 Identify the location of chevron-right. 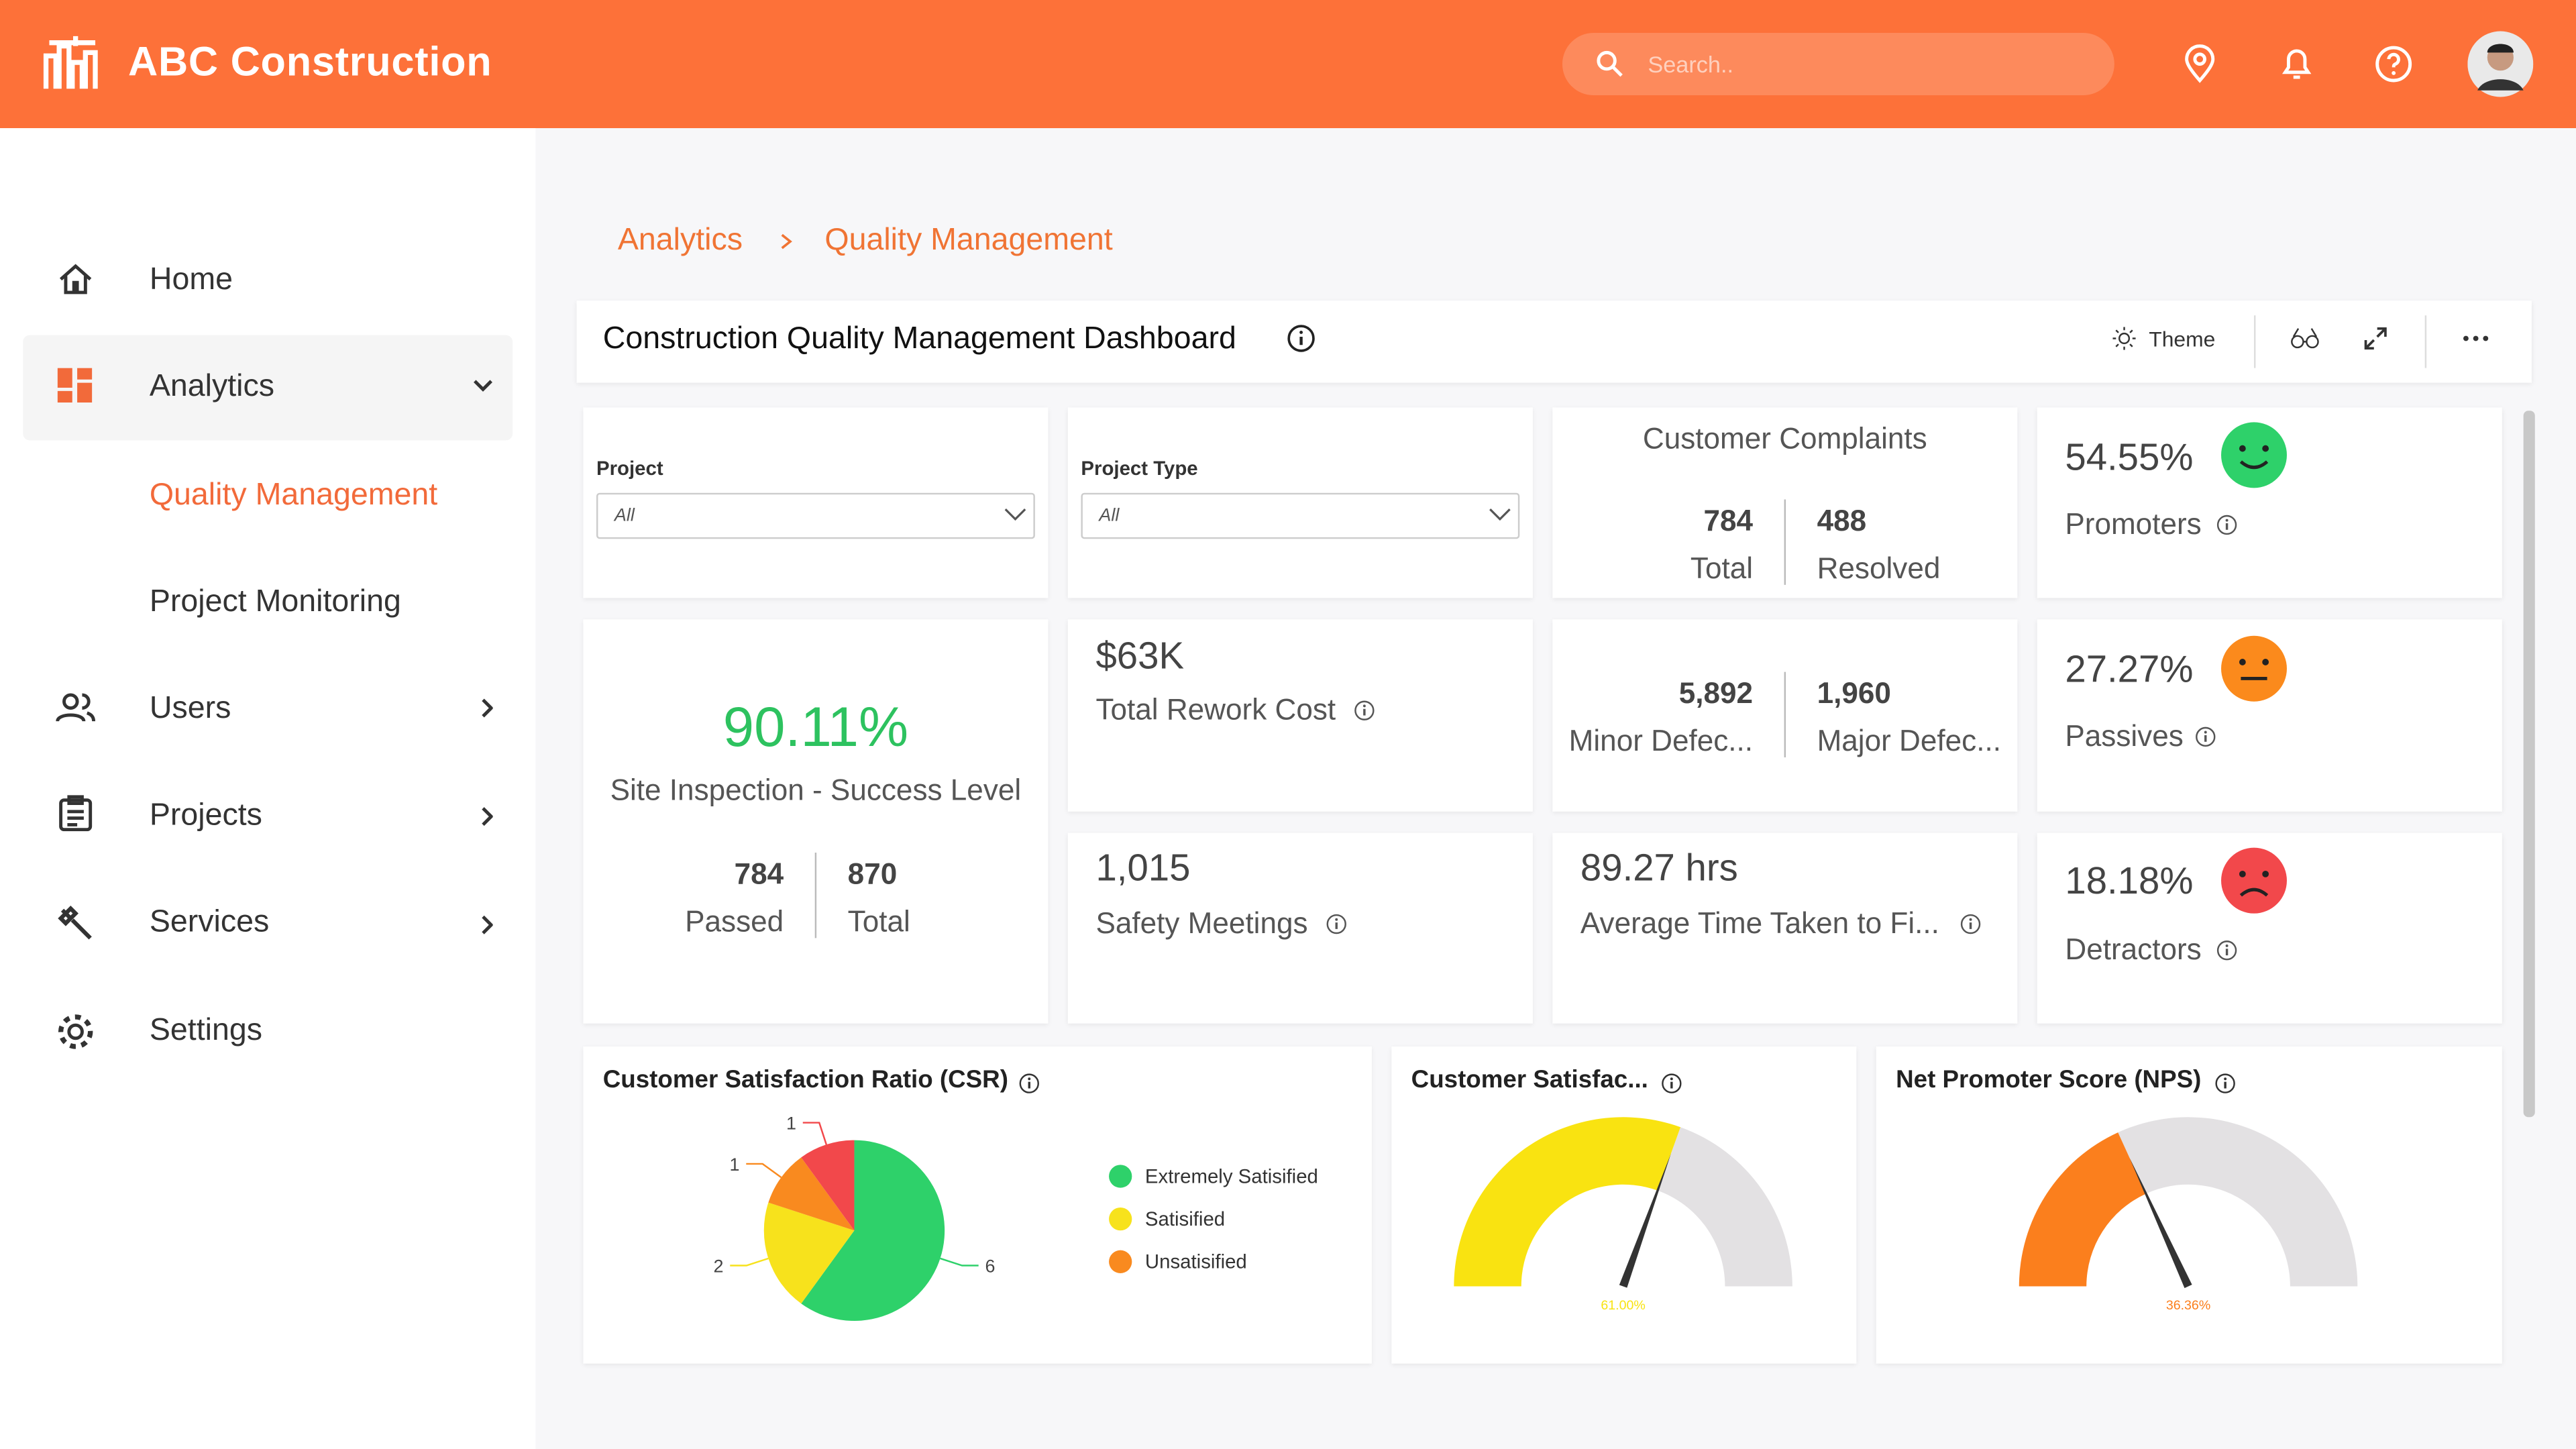
(487, 708).